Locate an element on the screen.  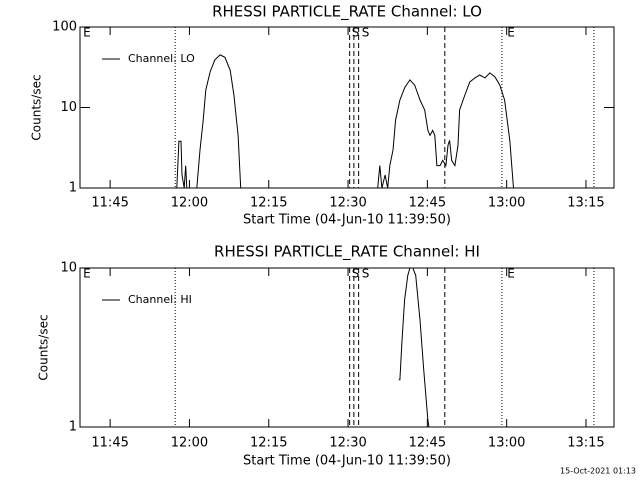
panel-title: RHESSI PARTICLE_RATE Channel: HI is located at coordinates (347, 252).